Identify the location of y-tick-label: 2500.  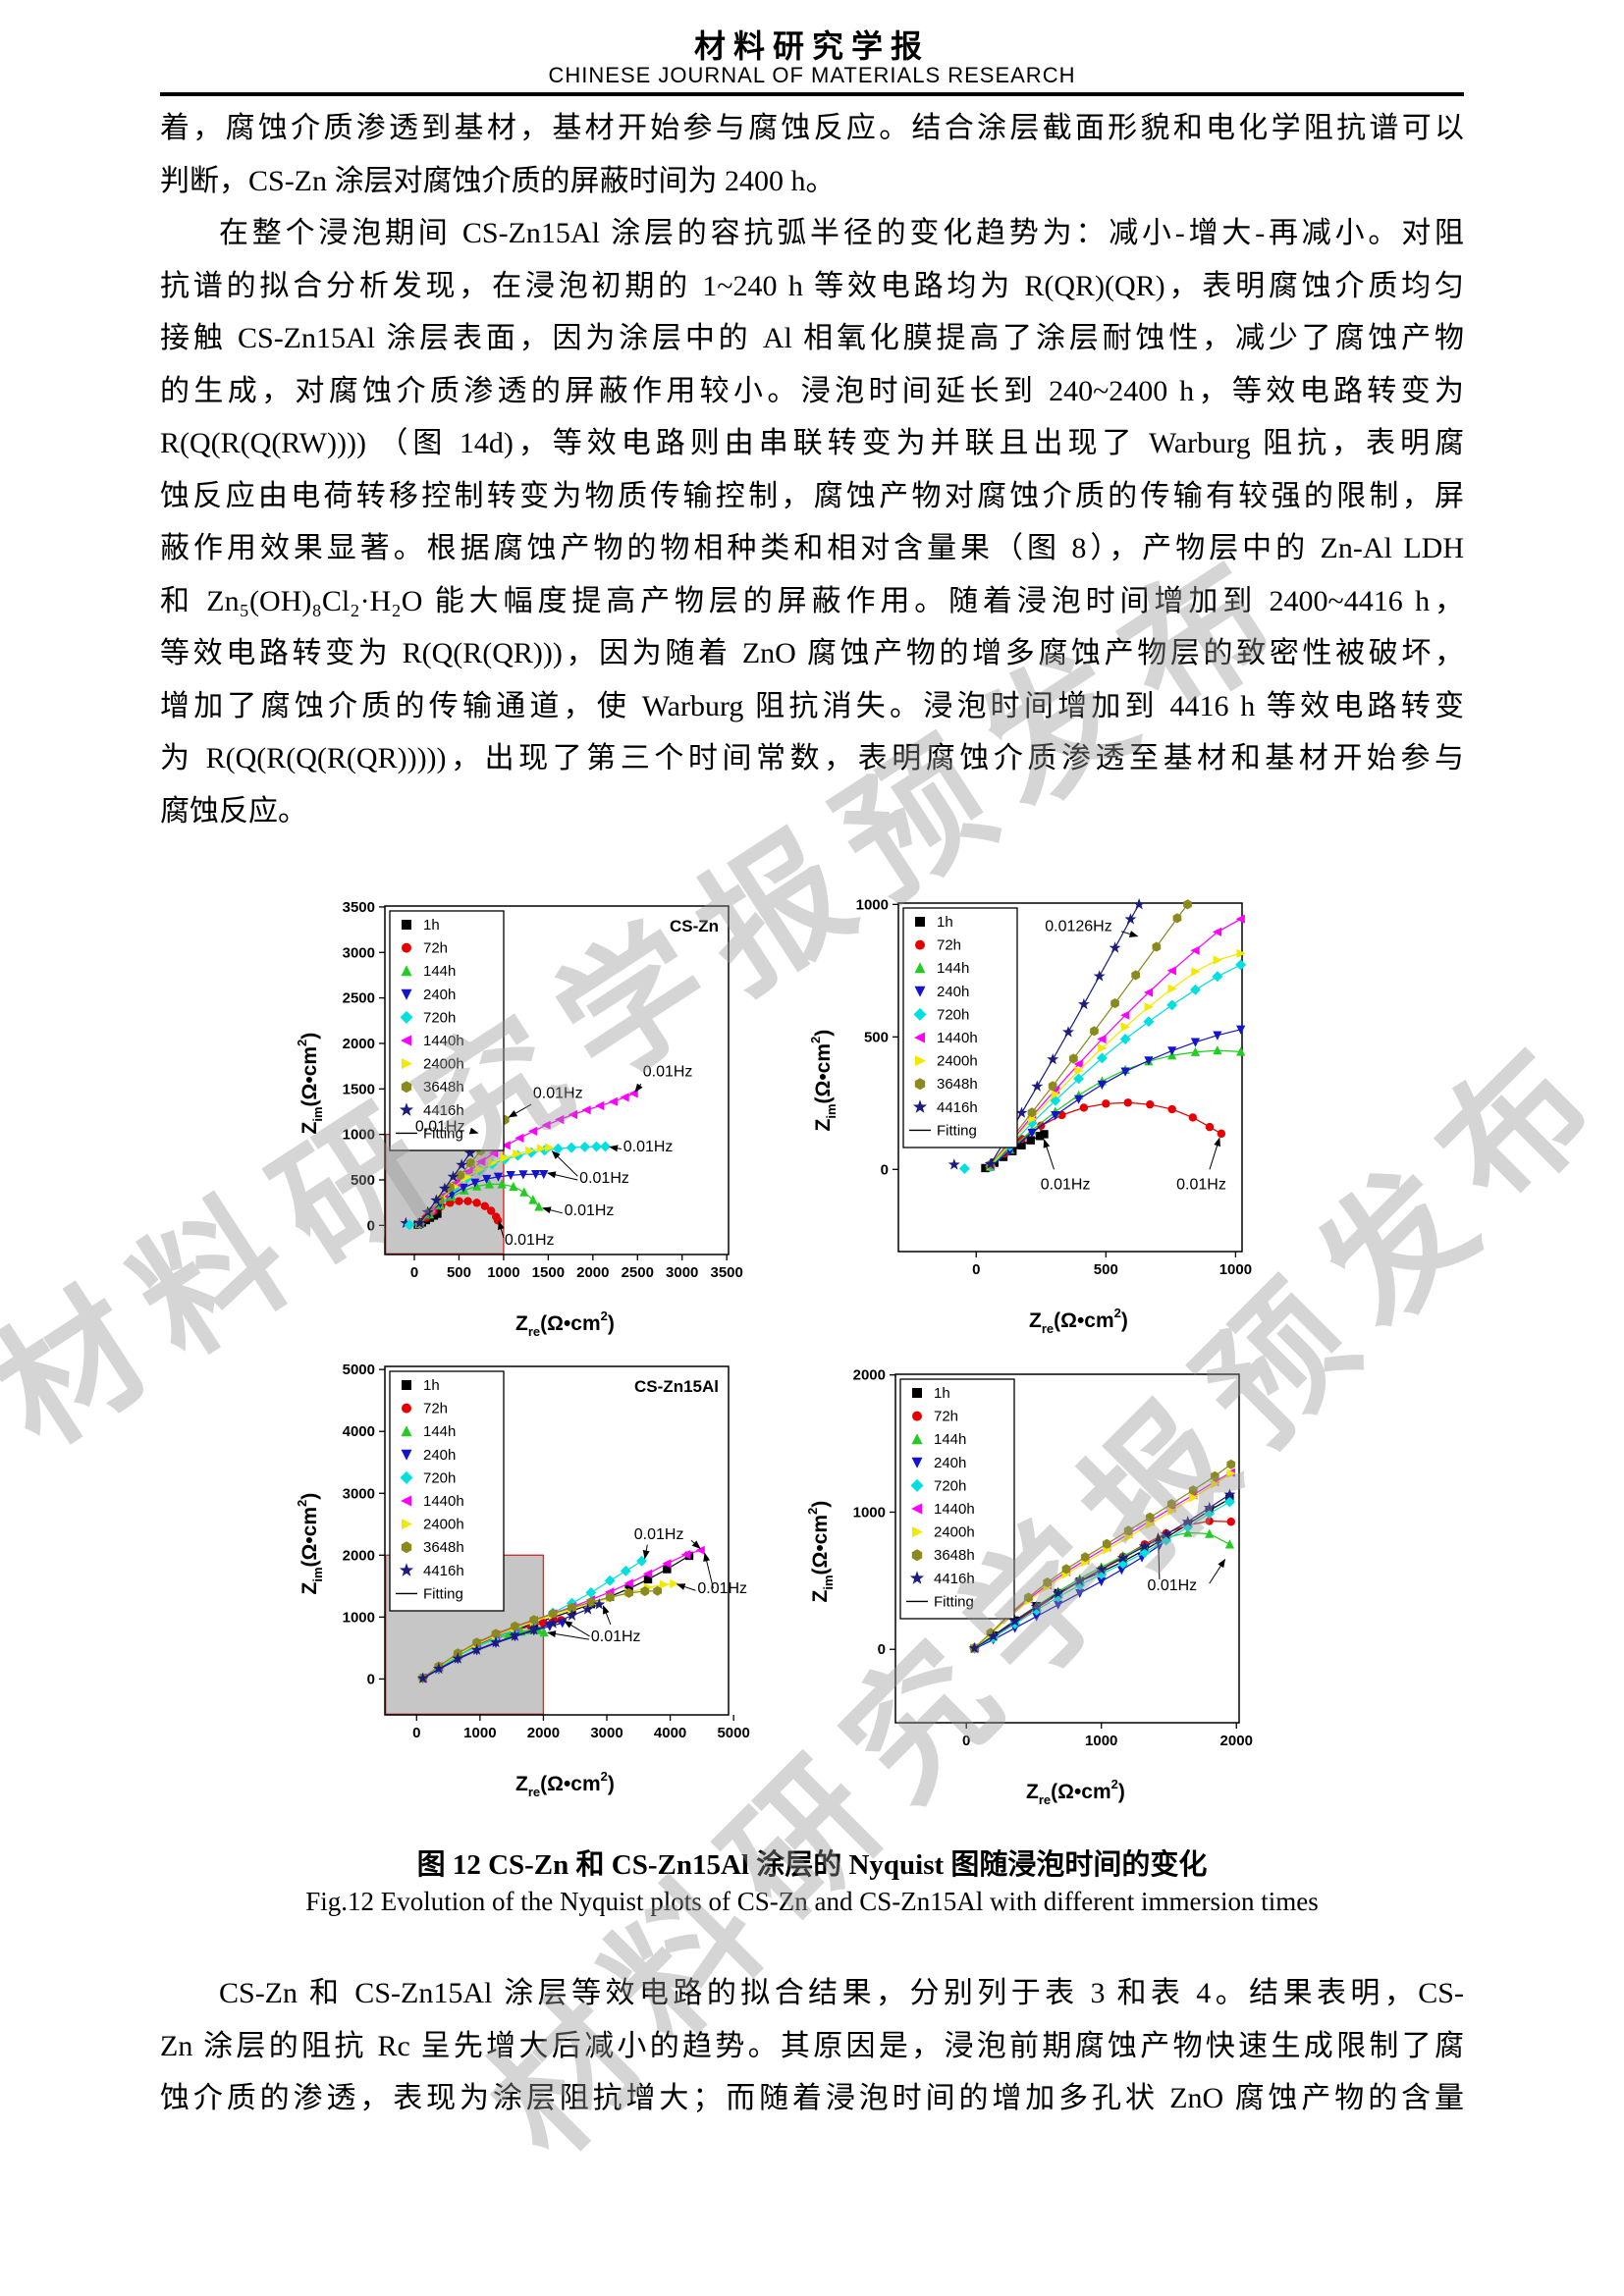
(359, 999).